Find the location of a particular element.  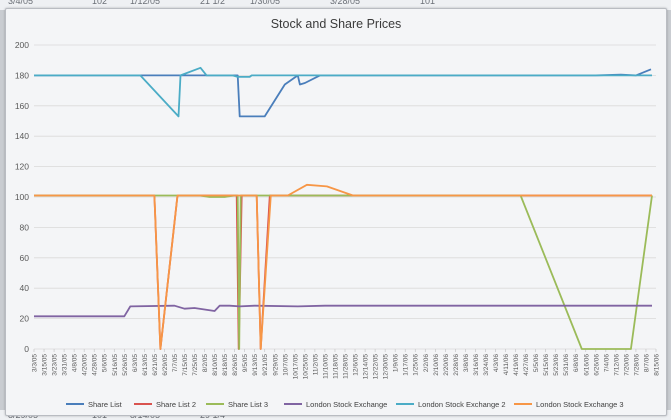

x-tick-label: 6/16/06 is located at coordinates (586, 365).